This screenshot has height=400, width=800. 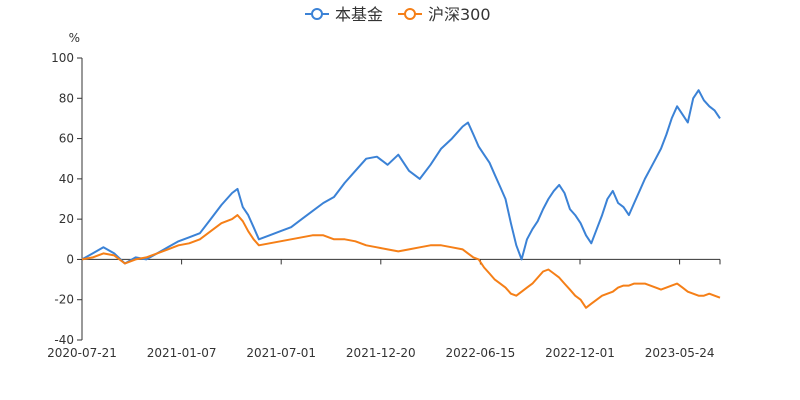 What do you see at coordinates (66, 98) in the screenshot?
I see `y-tick-label: 80` at bounding box center [66, 98].